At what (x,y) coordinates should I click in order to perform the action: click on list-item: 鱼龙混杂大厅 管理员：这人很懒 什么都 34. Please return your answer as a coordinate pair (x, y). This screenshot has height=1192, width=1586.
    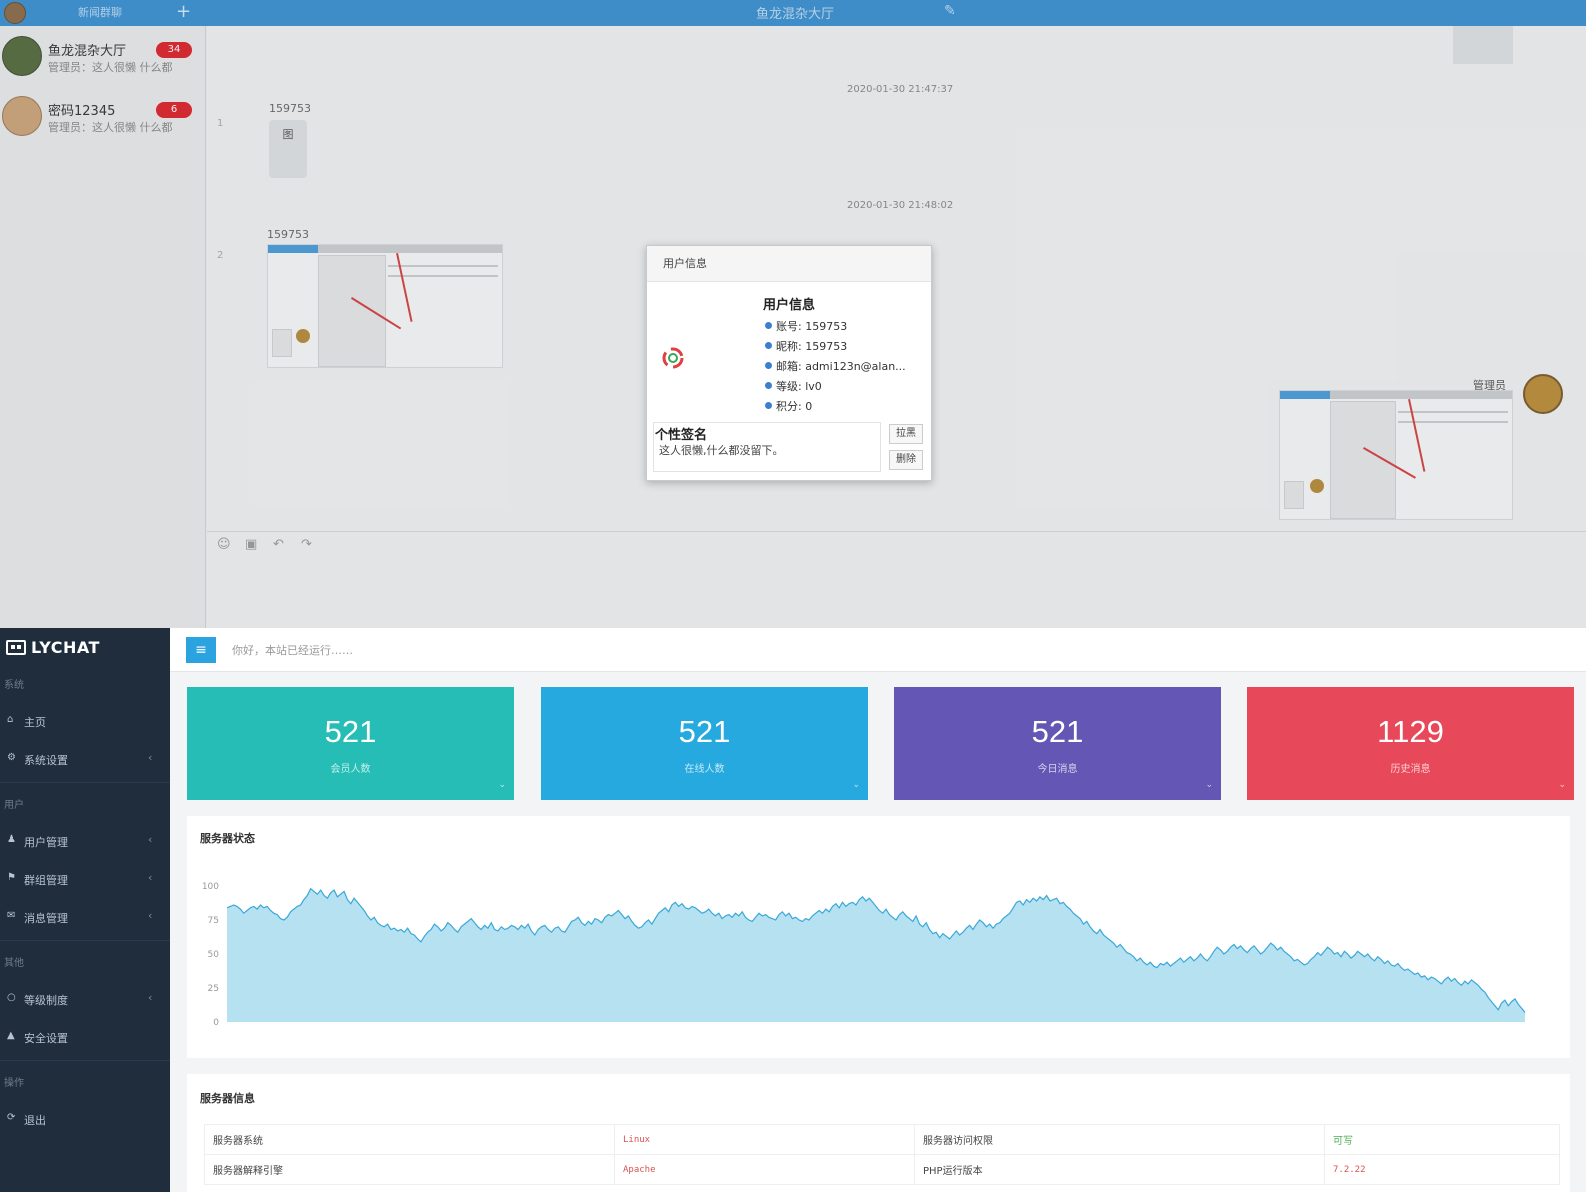
    Looking at the image, I should click on (103, 56).